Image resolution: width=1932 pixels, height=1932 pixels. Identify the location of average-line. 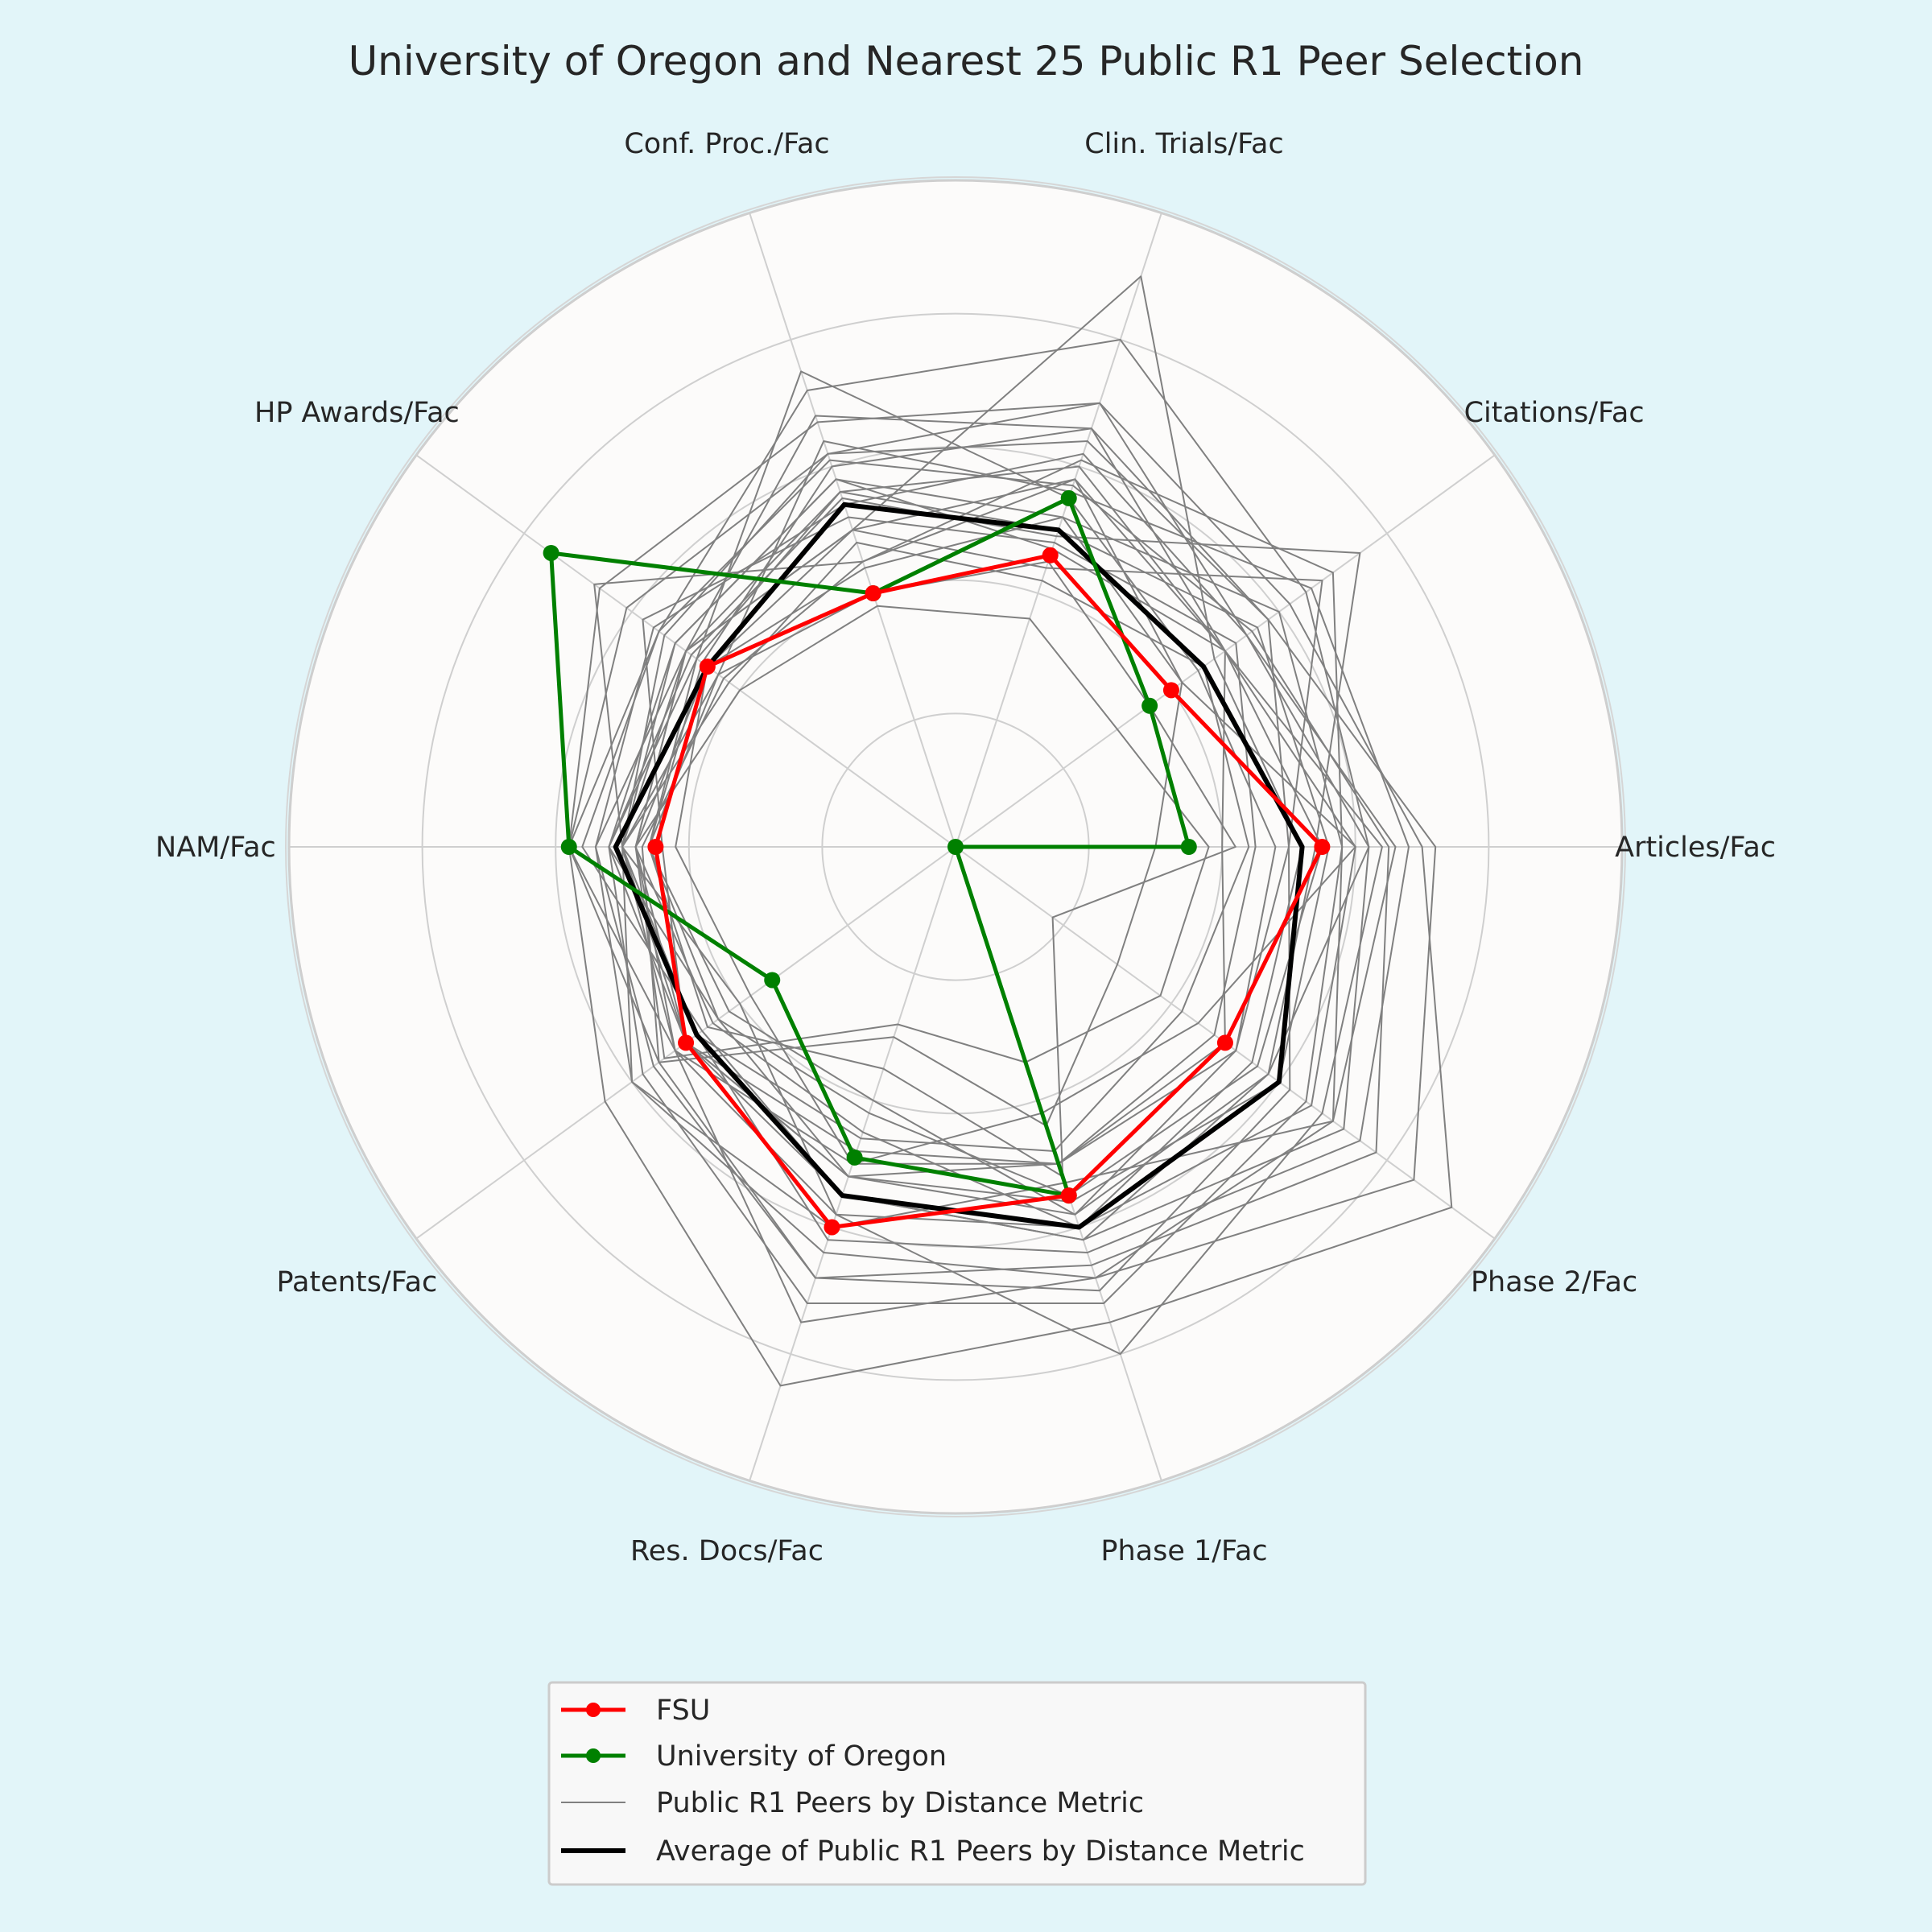
(959, 866).